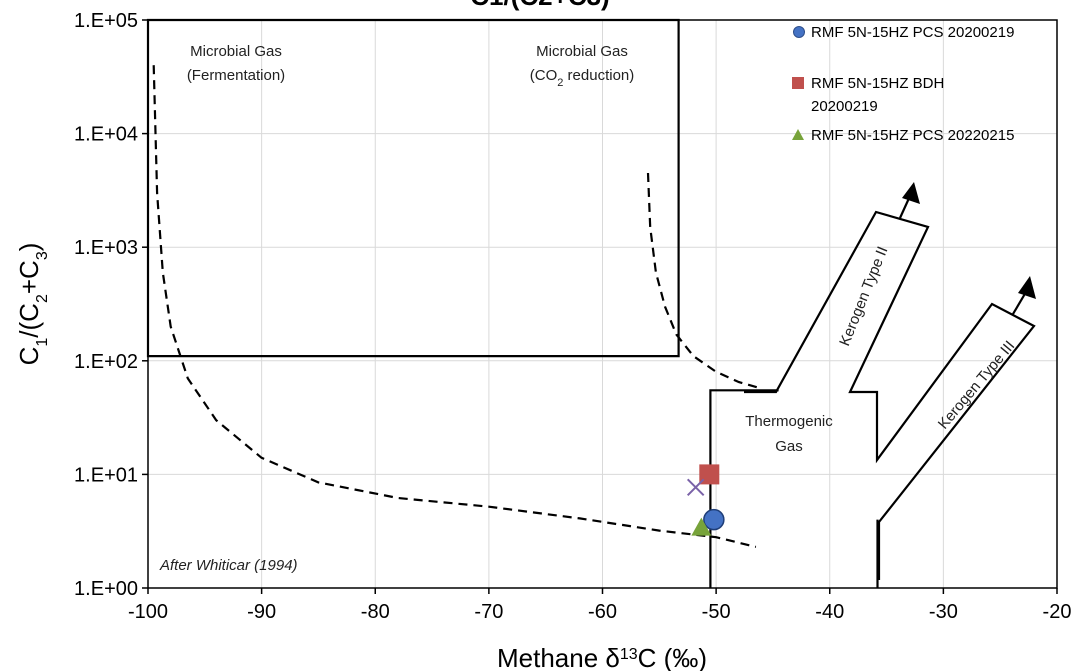  What do you see at coordinates (789, 446) in the screenshot?
I see `region-label-thermogenic-2: Gas` at bounding box center [789, 446].